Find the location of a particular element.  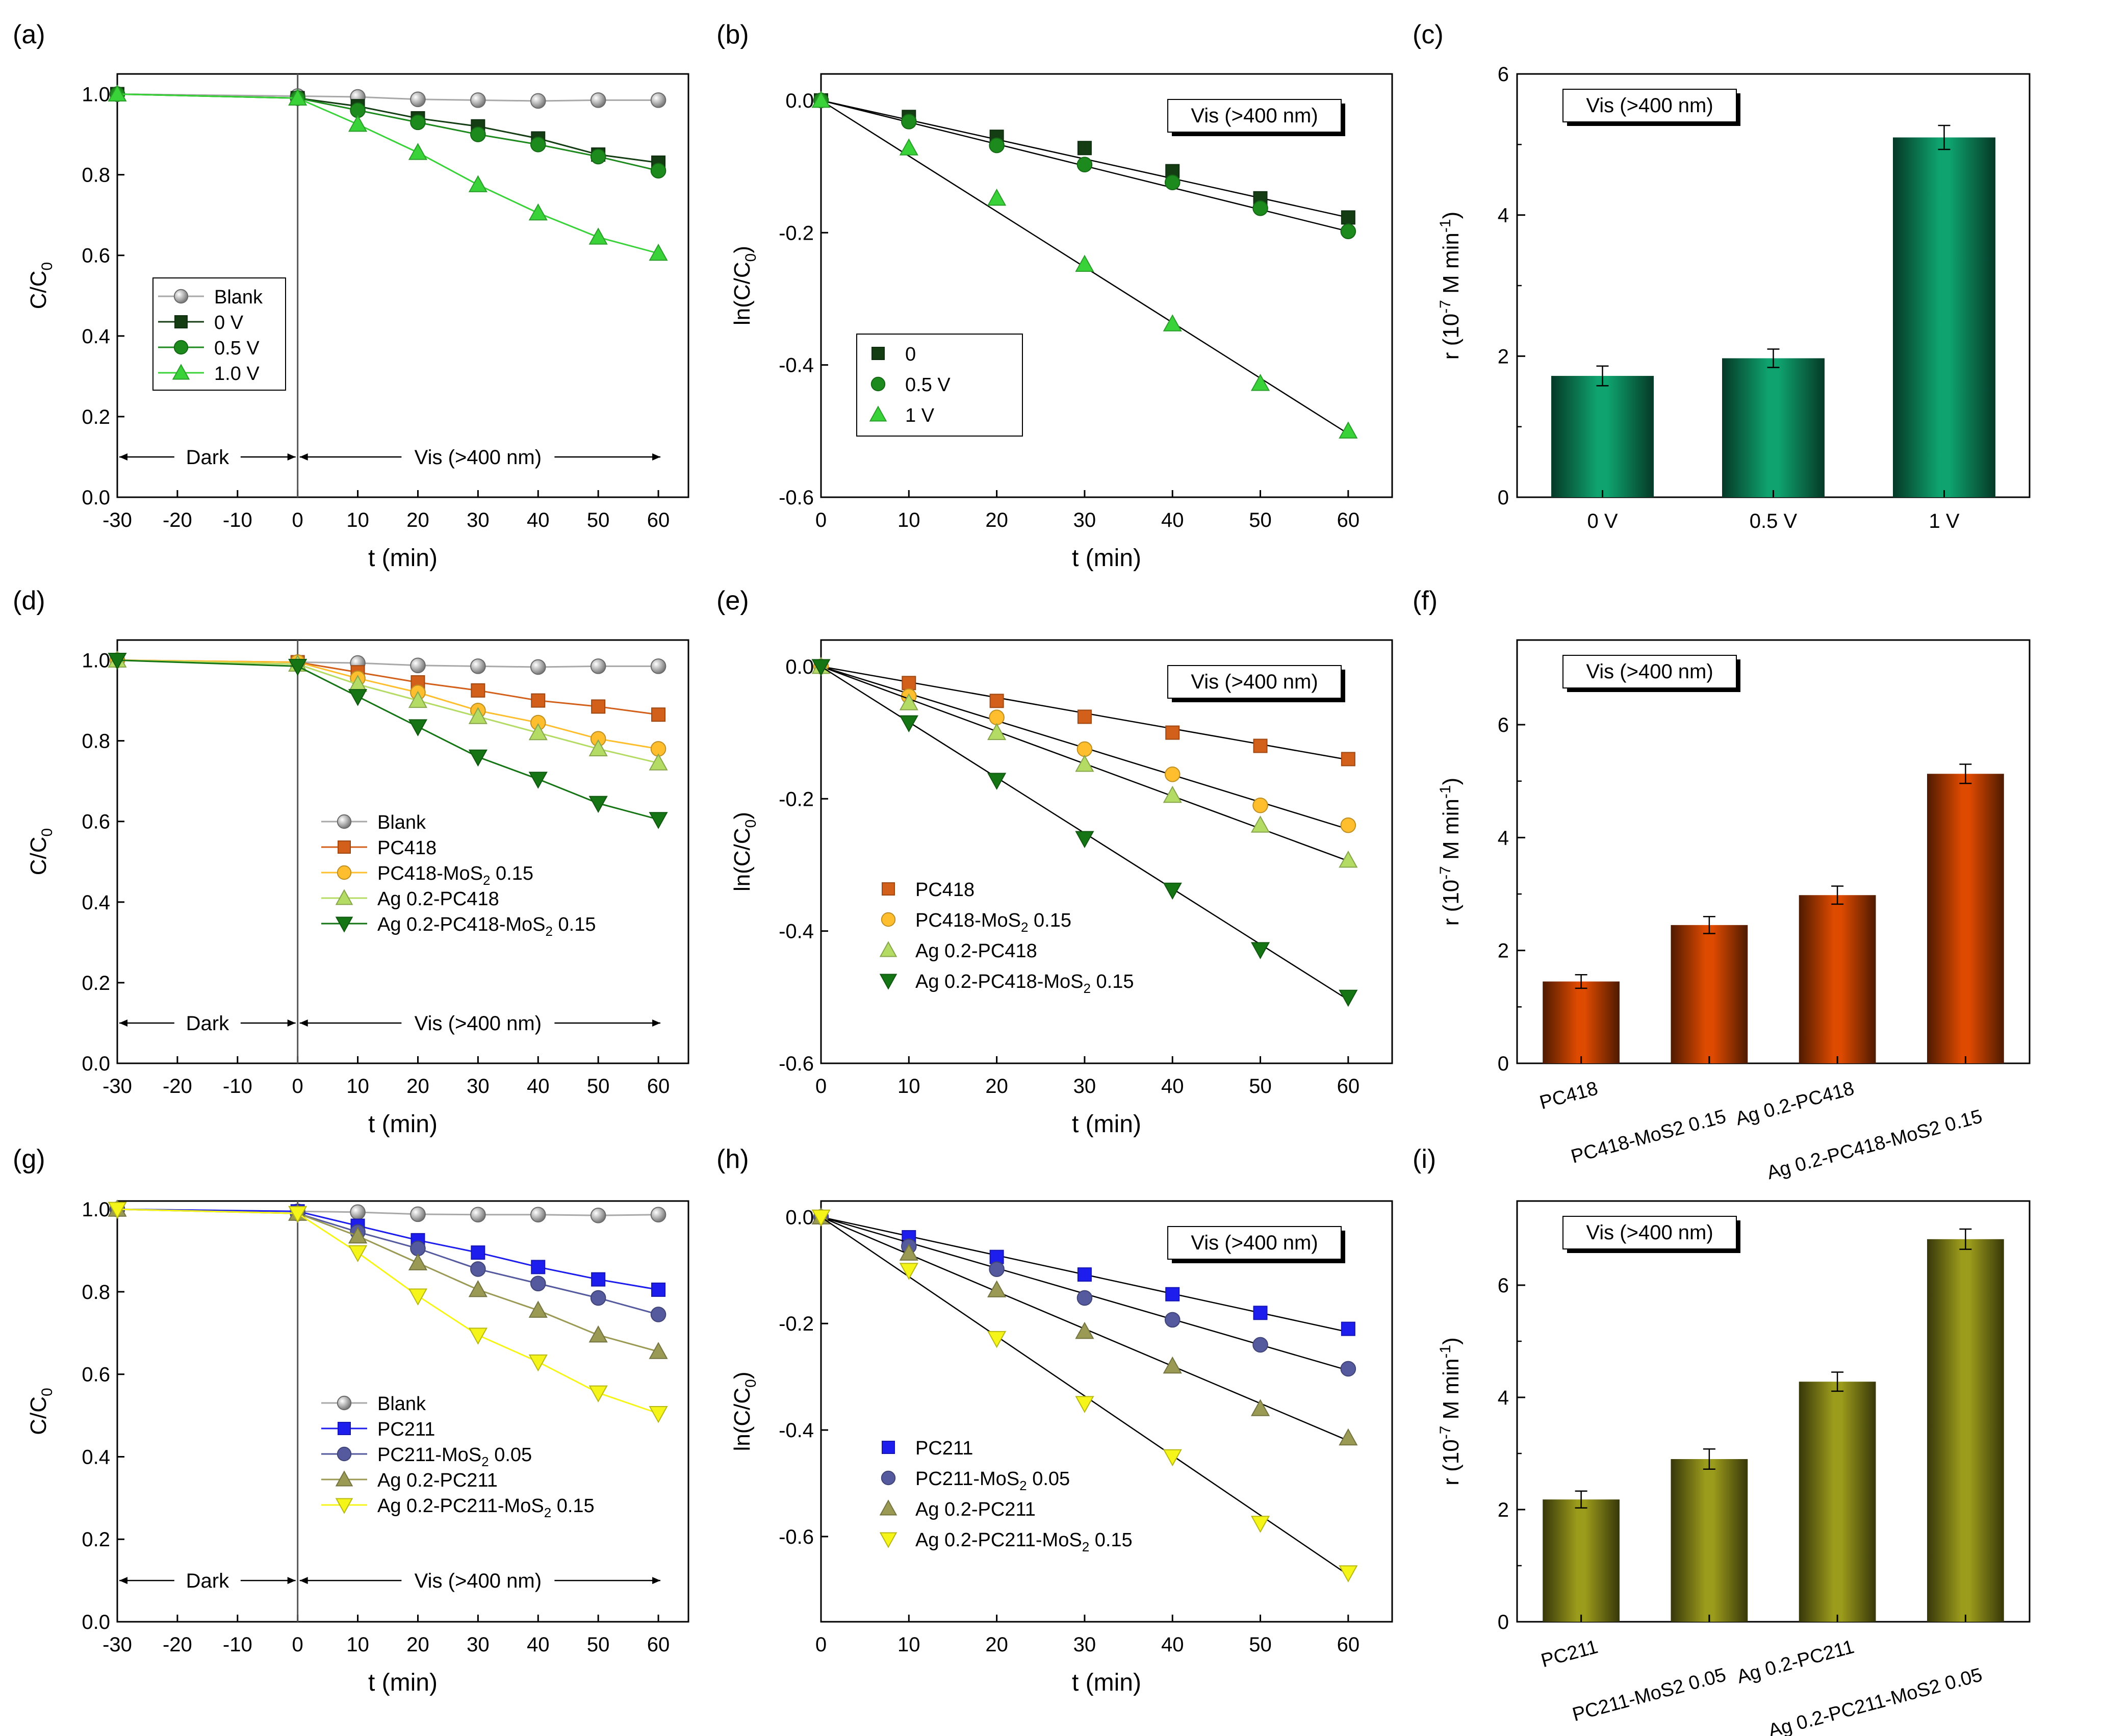

legend-label: 0 V is located at coordinates (229, 323).